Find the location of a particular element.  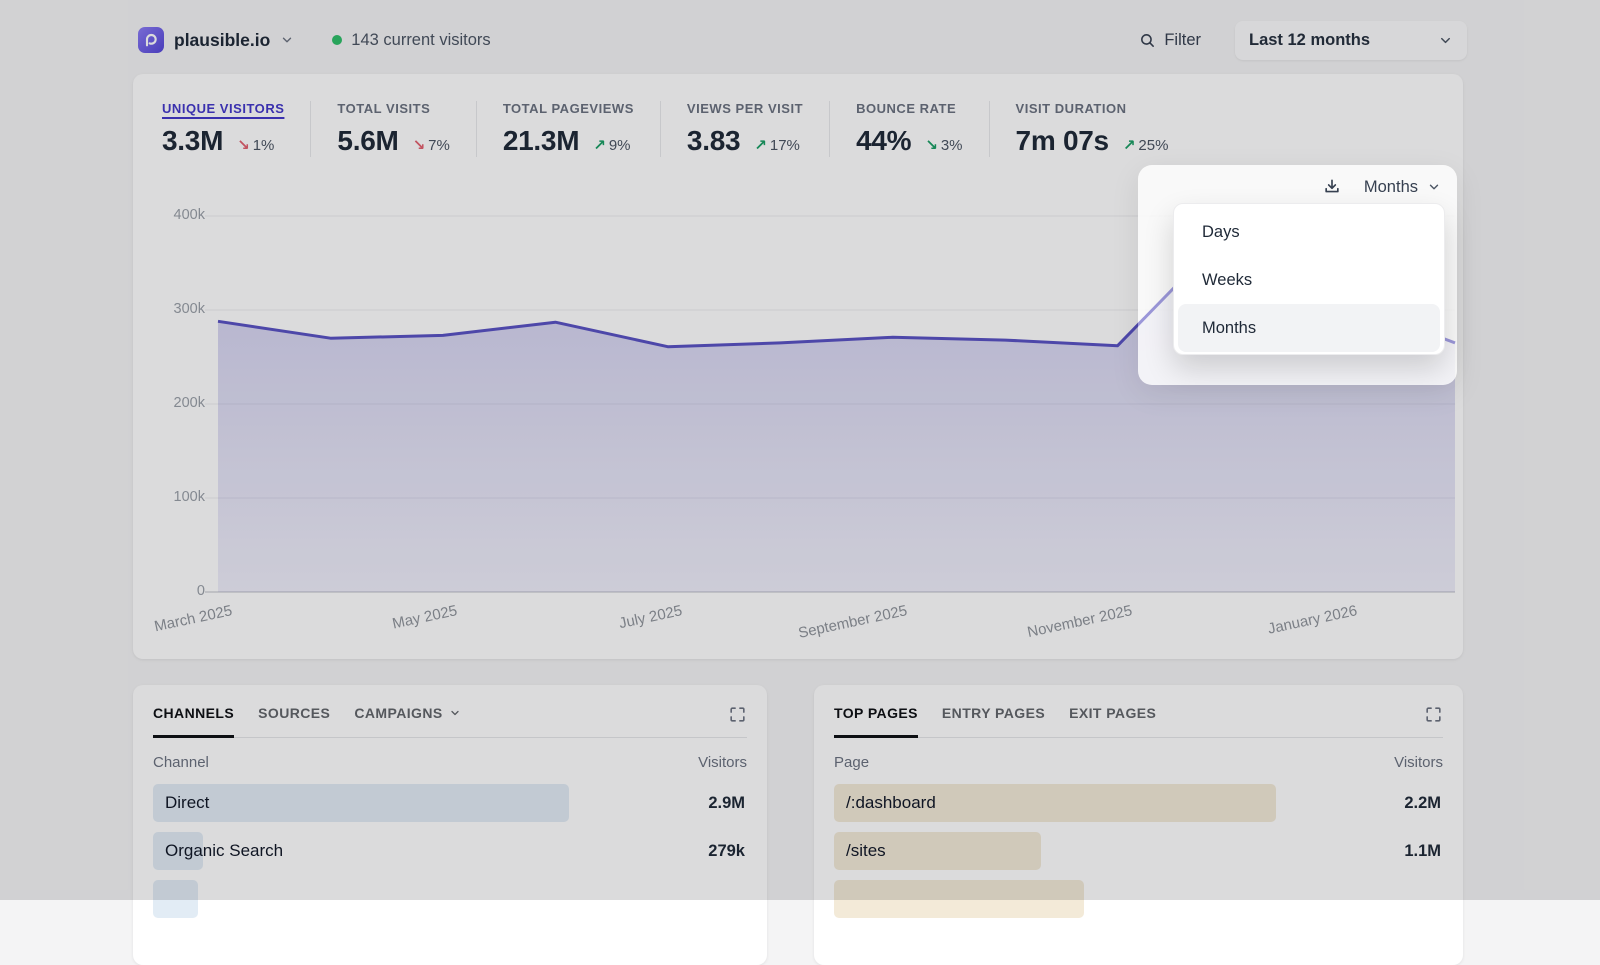

live-dot-icon is located at coordinates (337, 40).